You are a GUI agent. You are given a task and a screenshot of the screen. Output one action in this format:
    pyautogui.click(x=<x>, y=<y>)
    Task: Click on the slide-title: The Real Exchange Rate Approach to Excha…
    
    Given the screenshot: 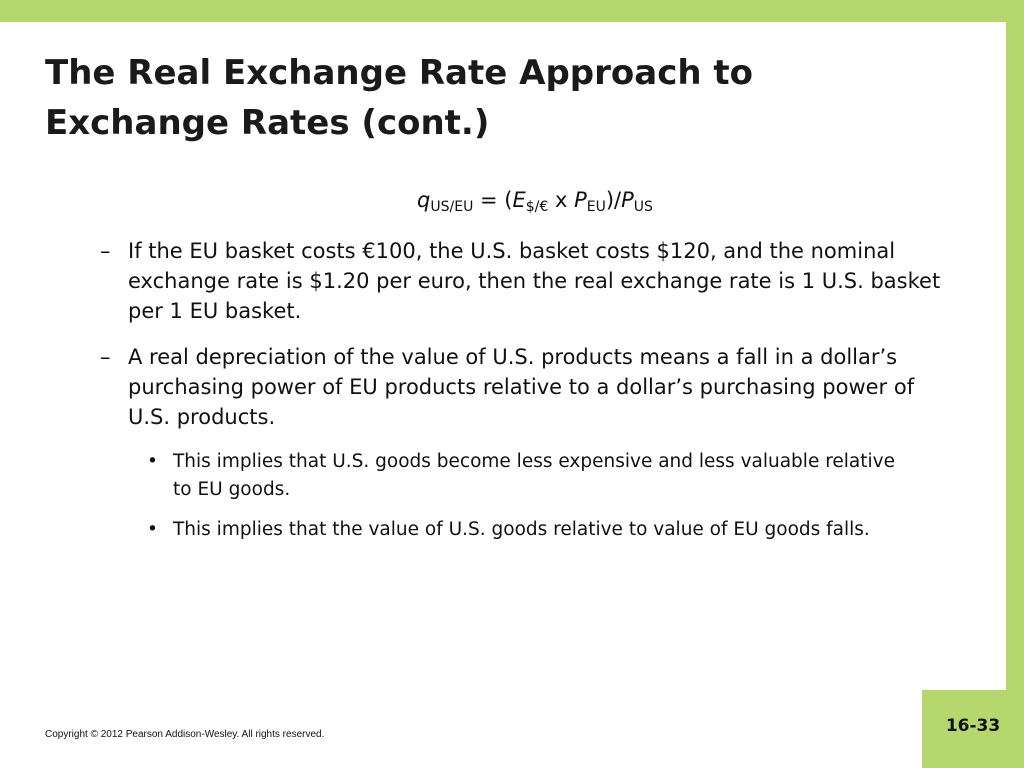 What is the action you would take?
    pyautogui.click(x=399, y=98)
    